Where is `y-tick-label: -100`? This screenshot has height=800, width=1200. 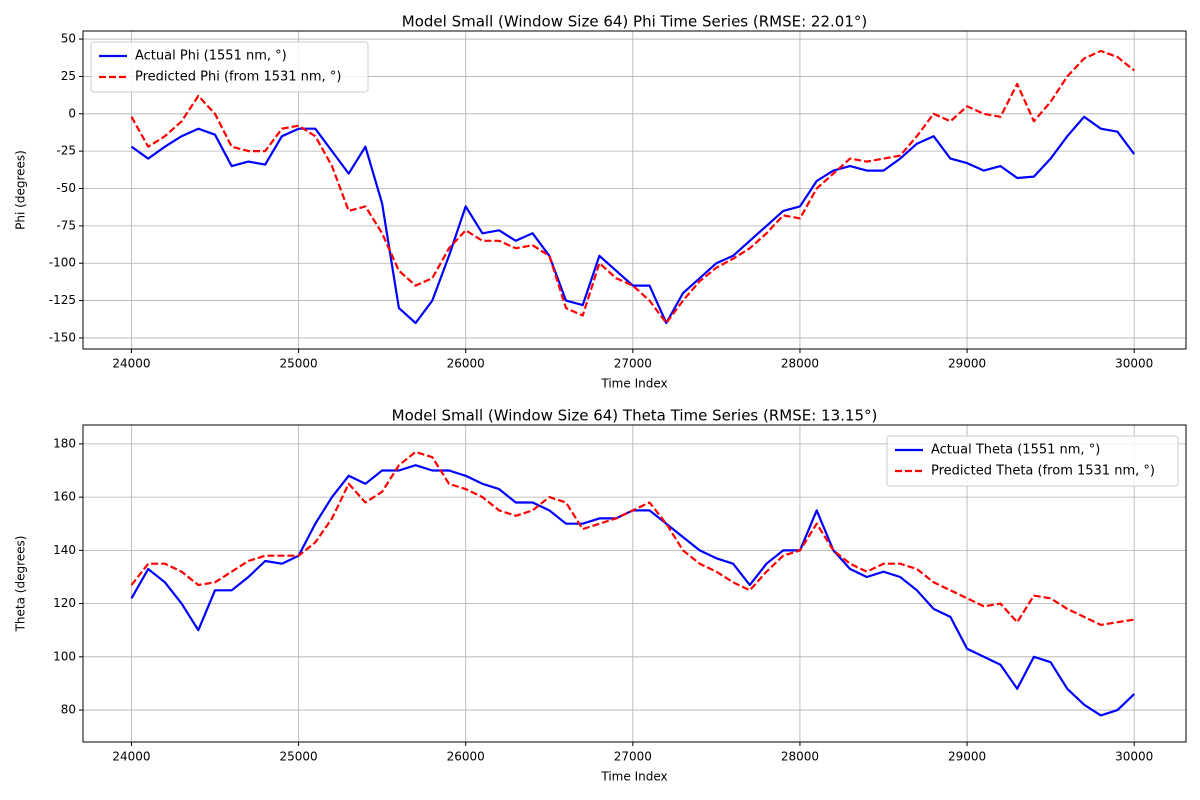
y-tick-label: -100 is located at coordinates (62, 263).